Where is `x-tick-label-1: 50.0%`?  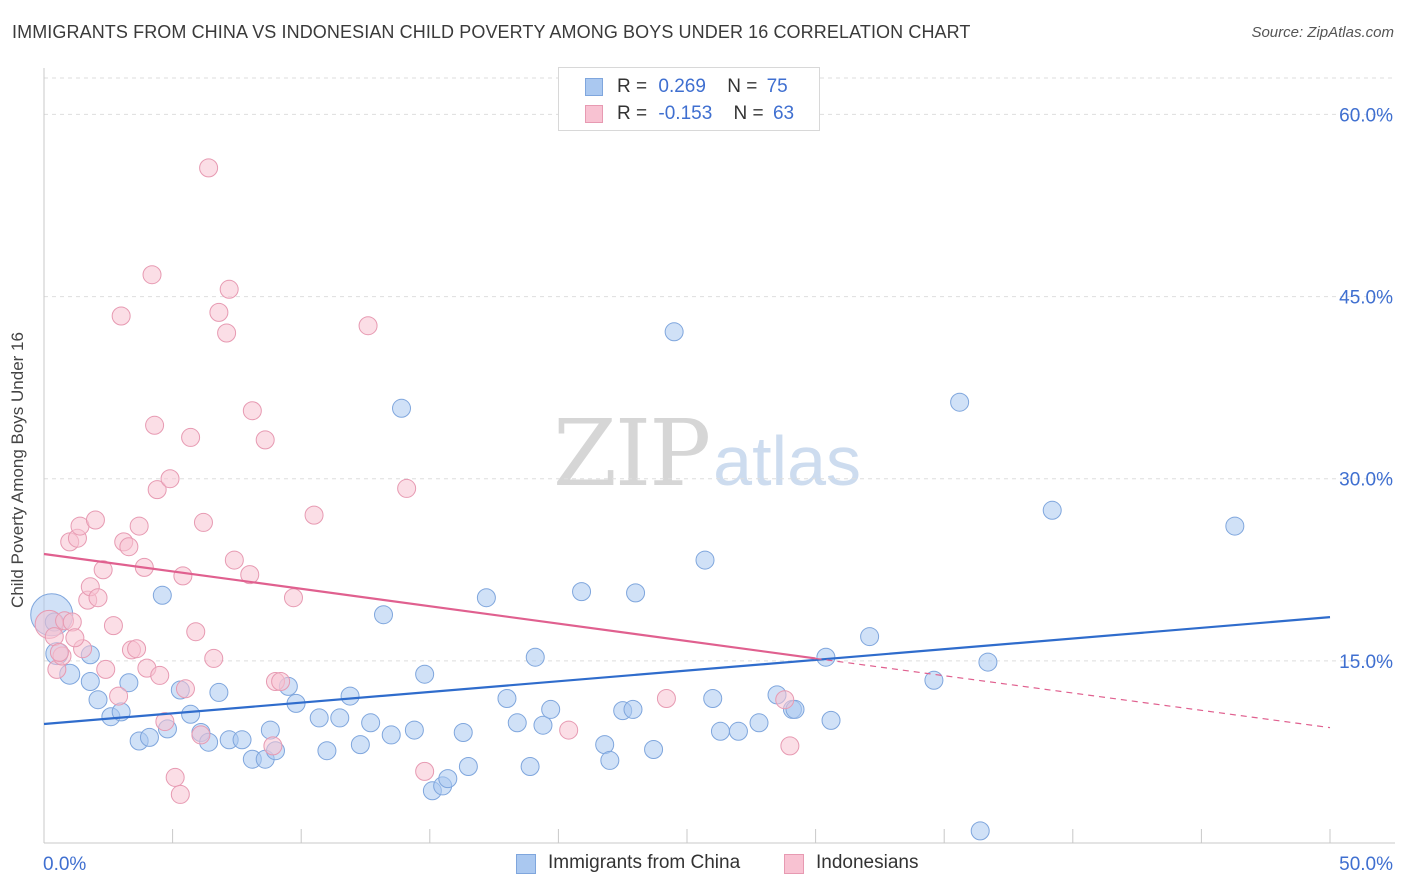 x-tick-label-1: 50.0% is located at coordinates (1366, 864).